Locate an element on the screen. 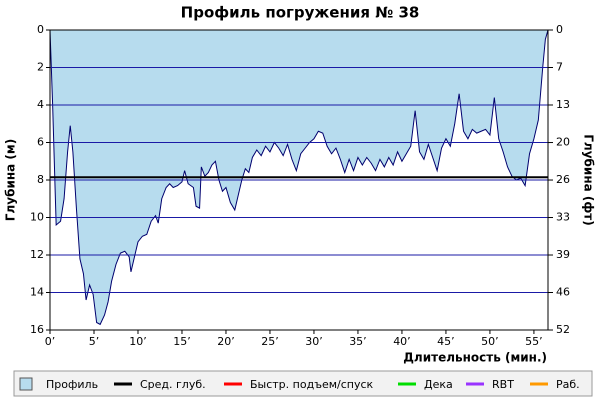  y2-tick-label: 7 is located at coordinates (559, 66).